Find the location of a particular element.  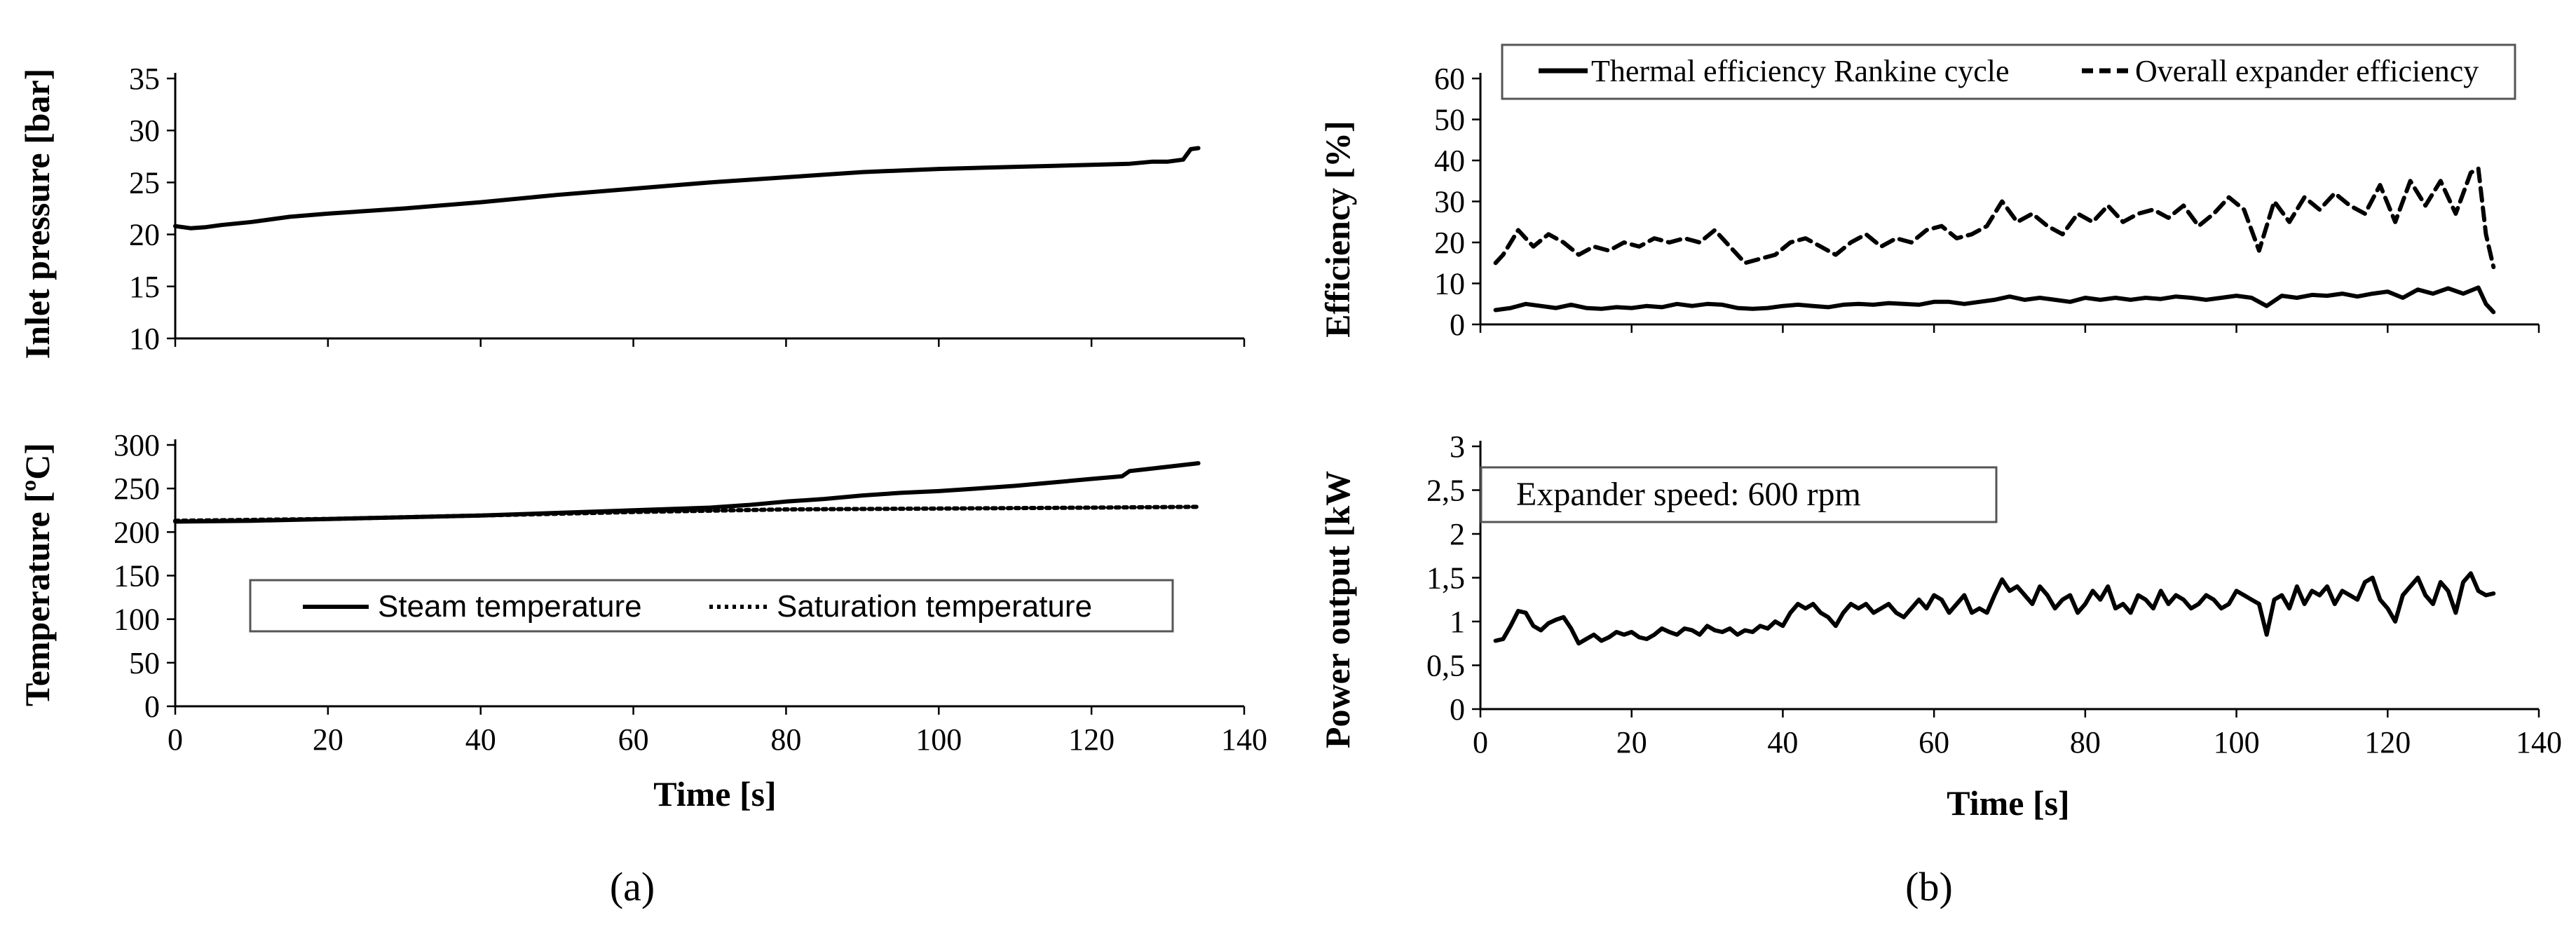

y-tick-label: 100 is located at coordinates (137, 620).